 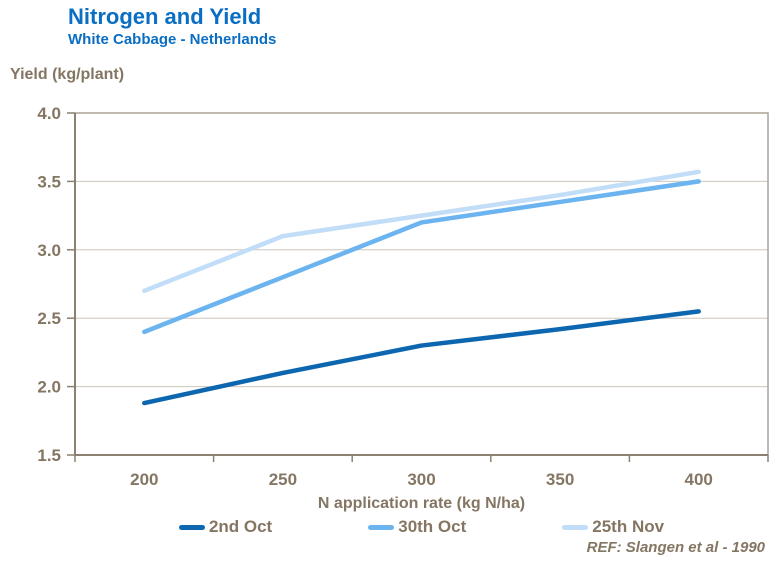 What do you see at coordinates (49, 113) in the screenshot?
I see `y-tick-label: 4.0` at bounding box center [49, 113].